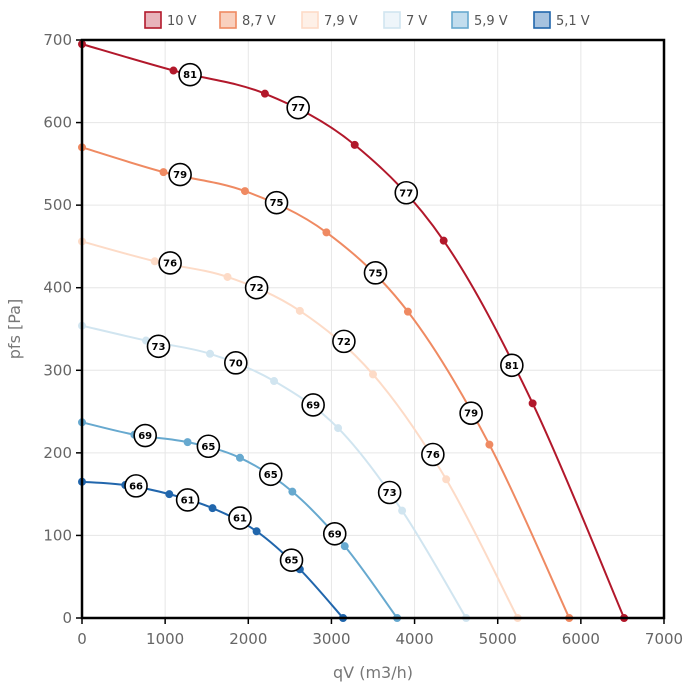  I want to click on series-5-9-v: 69 65 65 69, so click(240, 520).